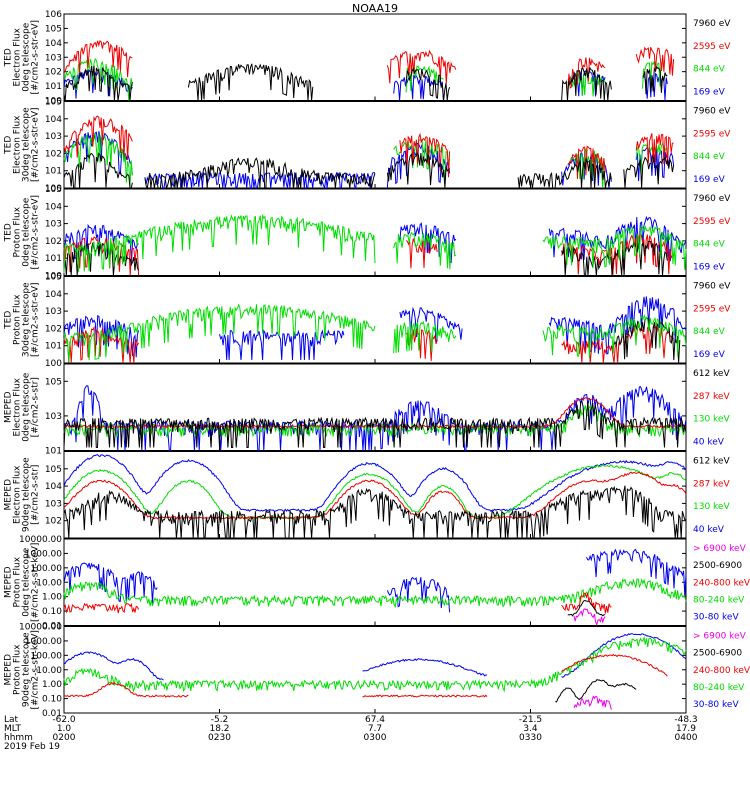 Image resolution: width=750 pixels, height=800 pixels. Describe the element at coordinates (530, 738) in the screenshot. I see `footer-hhmm: 0330` at that location.